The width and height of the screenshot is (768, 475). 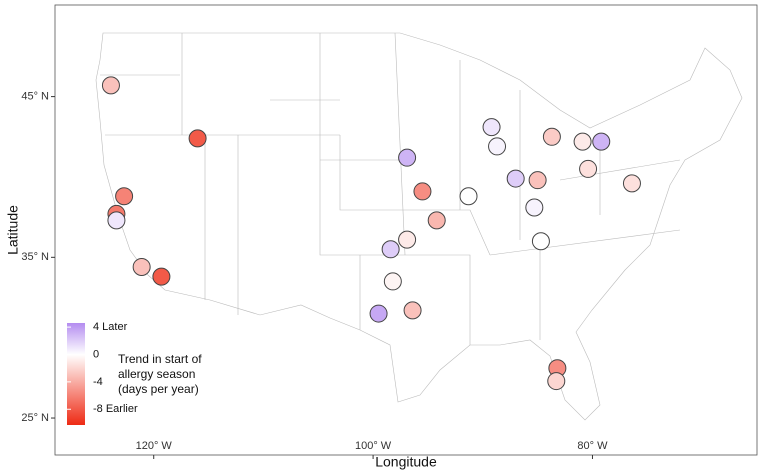 I want to click on x-tick-label: 120° W, so click(x=154, y=446).